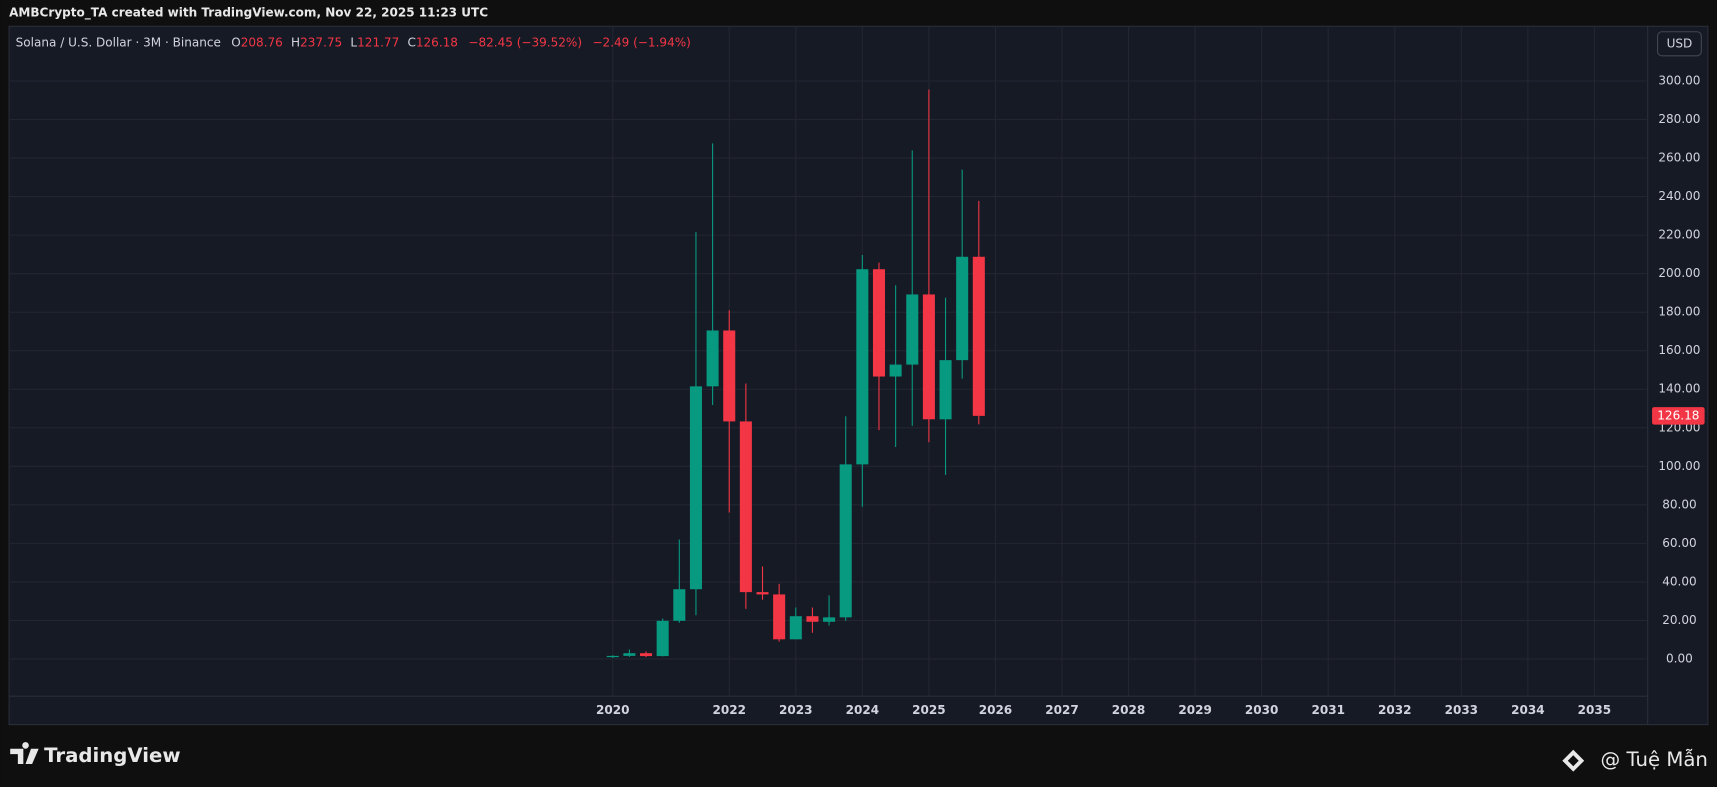 This screenshot has width=1717, height=787. Describe the element at coordinates (1679, 80) in the screenshot. I see `y-tick-label: 300.00` at that location.